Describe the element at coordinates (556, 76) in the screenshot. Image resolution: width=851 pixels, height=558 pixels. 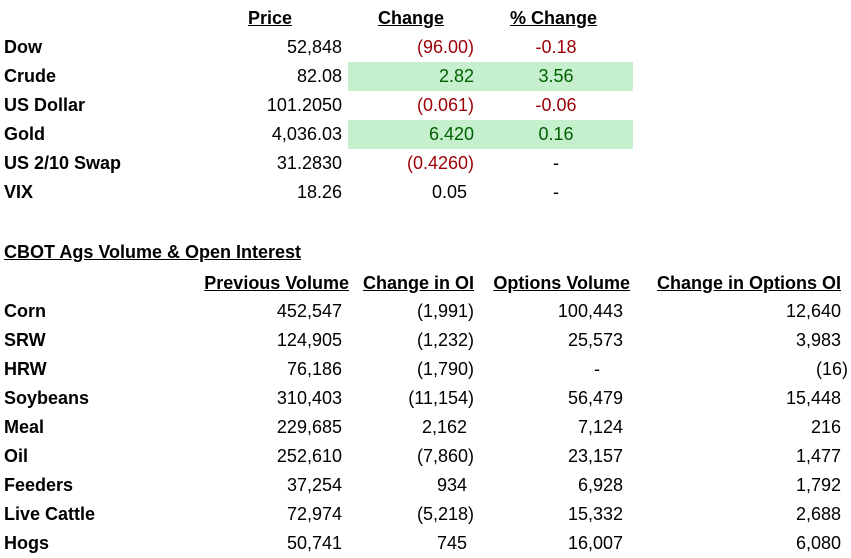
I see `market-pct: 3.56` at that location.